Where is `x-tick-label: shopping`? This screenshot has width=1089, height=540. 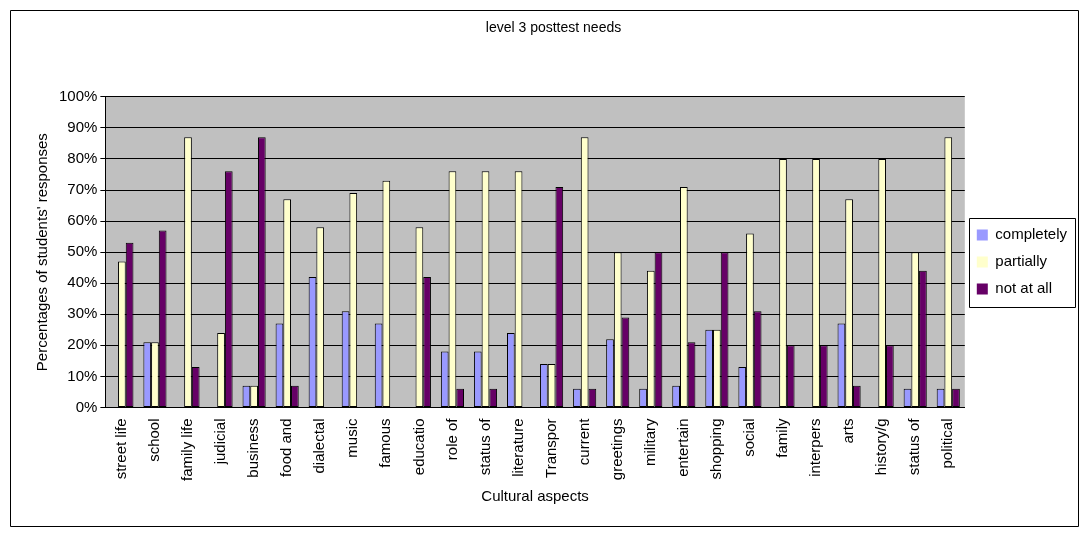
x-tick-label: shopping is located at coordinates (716, 449).